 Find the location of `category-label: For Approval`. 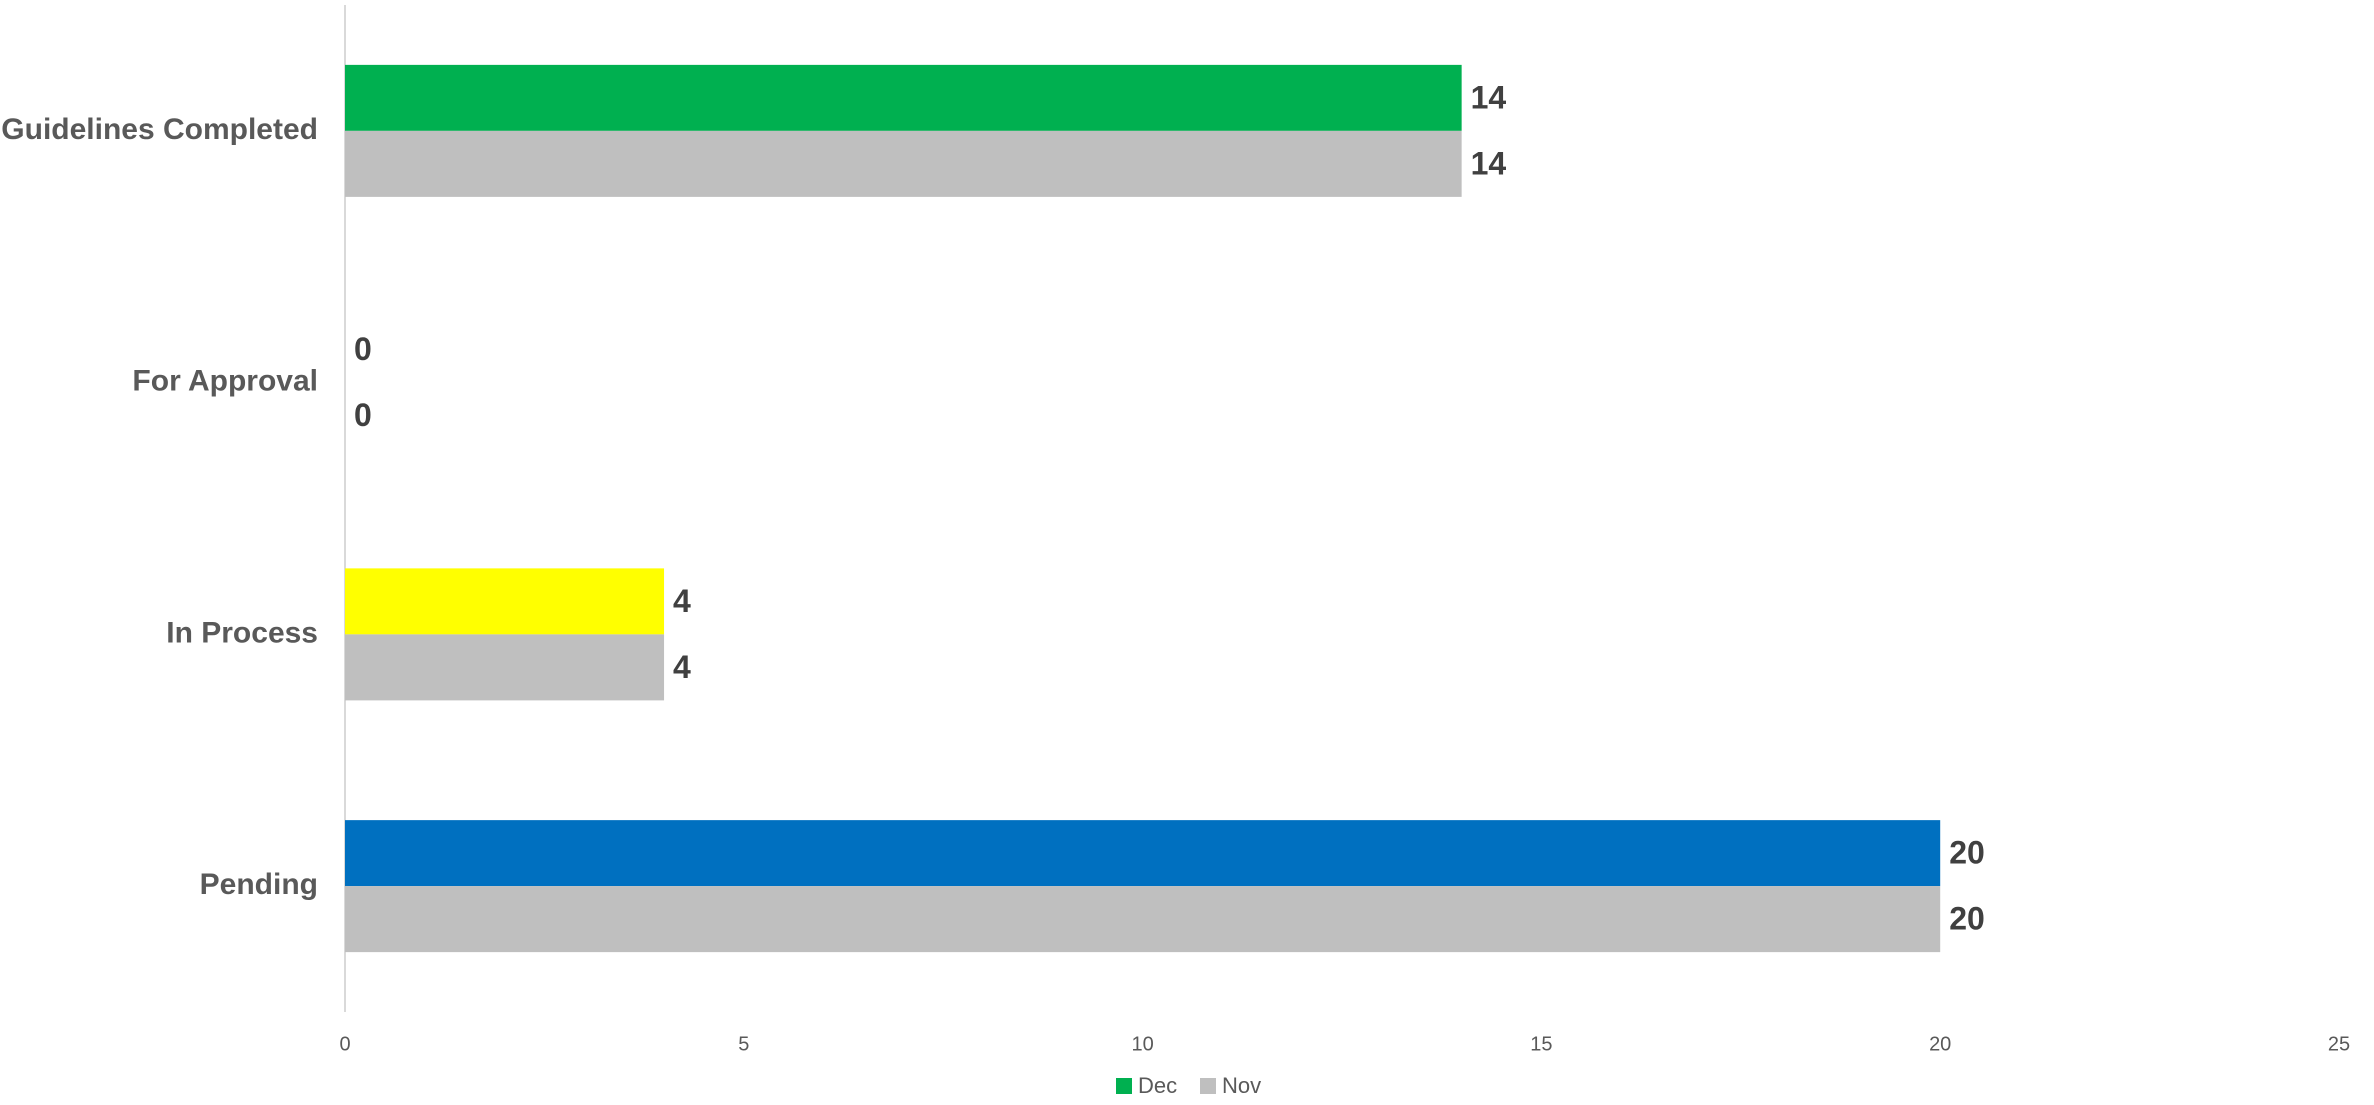

category-label: For Approval is located at coordinates (225, 381).